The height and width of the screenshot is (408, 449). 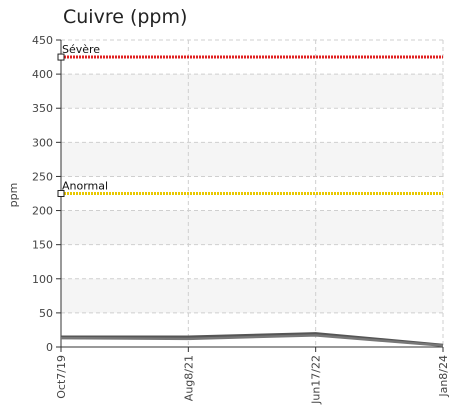 I want to click on x-tick-label: Aug8/21, so click(x=188, y=378).